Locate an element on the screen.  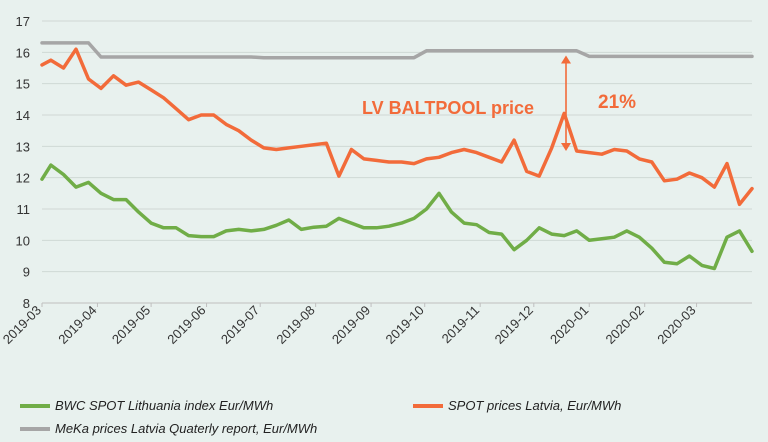
y-tick-label: 13 is located at coordinates (23, 146).